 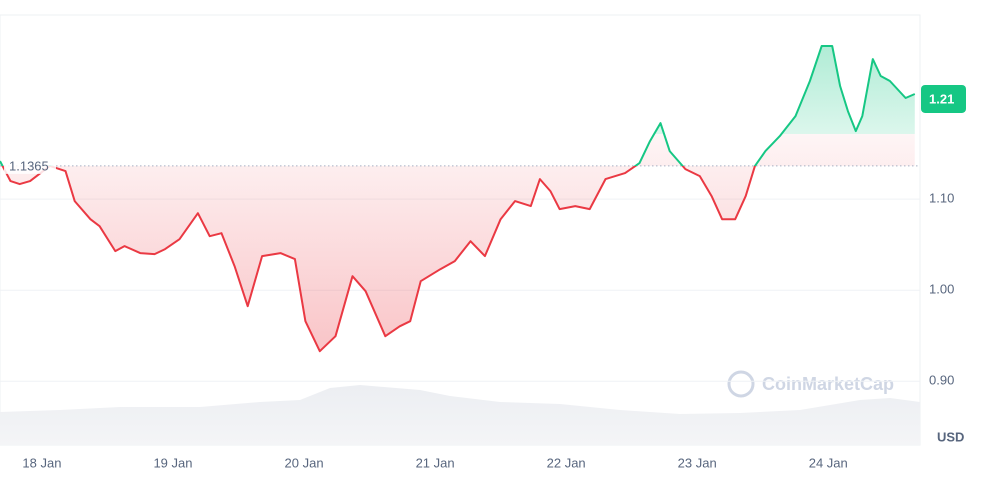 What do you see at coordinates (304, 462) in the screenshot?
I see `x-tick-label: 20 Jan` at bounding box center [304, 462].